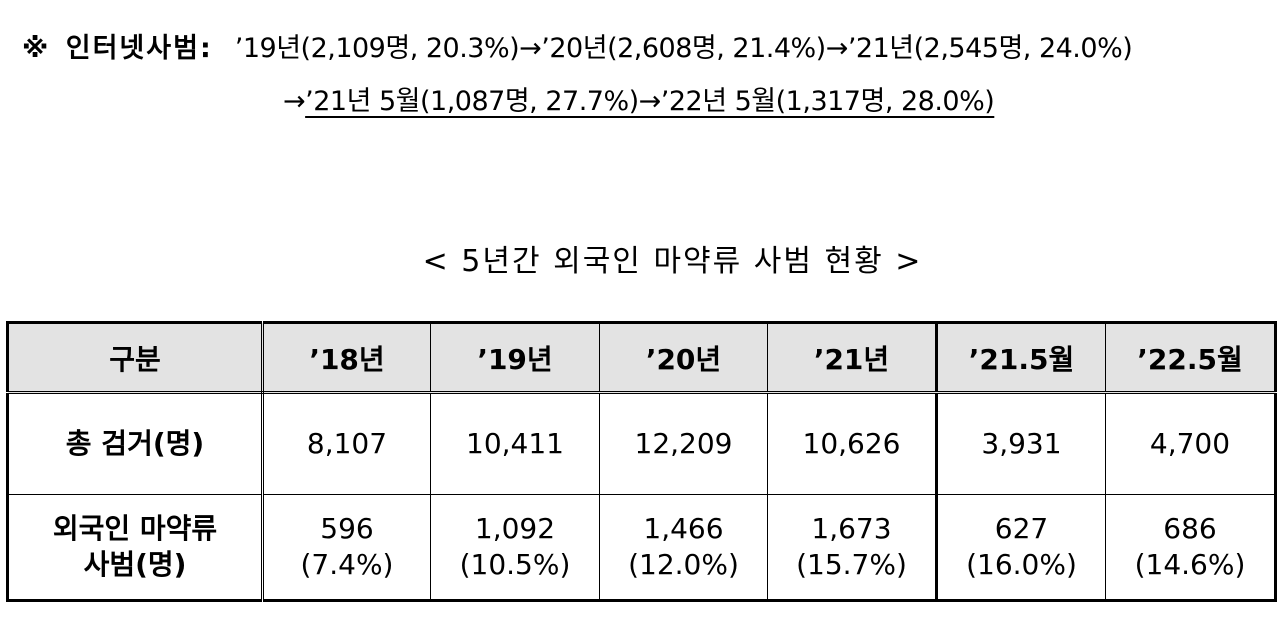 This screenshot has height=623, width=1280. I want to click on table-cell: 8,107, so click(346, 443).